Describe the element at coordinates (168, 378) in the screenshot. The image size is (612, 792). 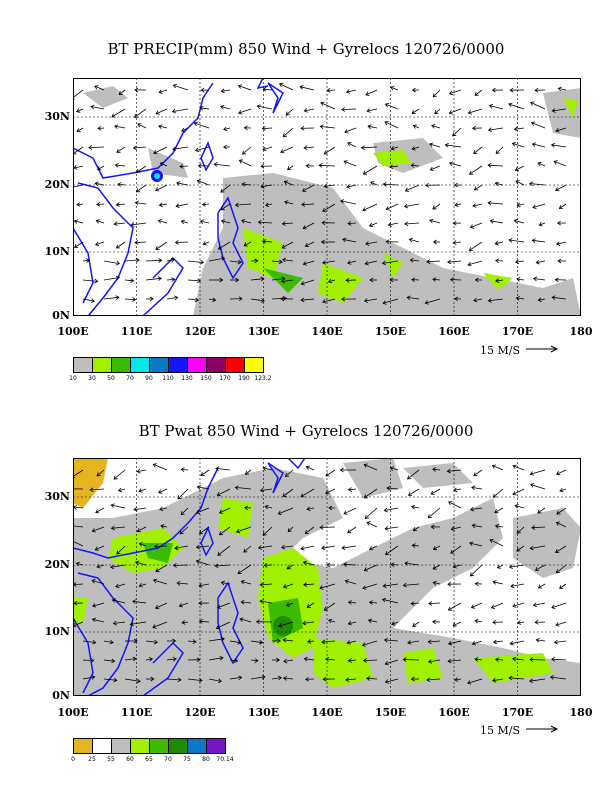
I see `colorbar-label: 110` at that location.